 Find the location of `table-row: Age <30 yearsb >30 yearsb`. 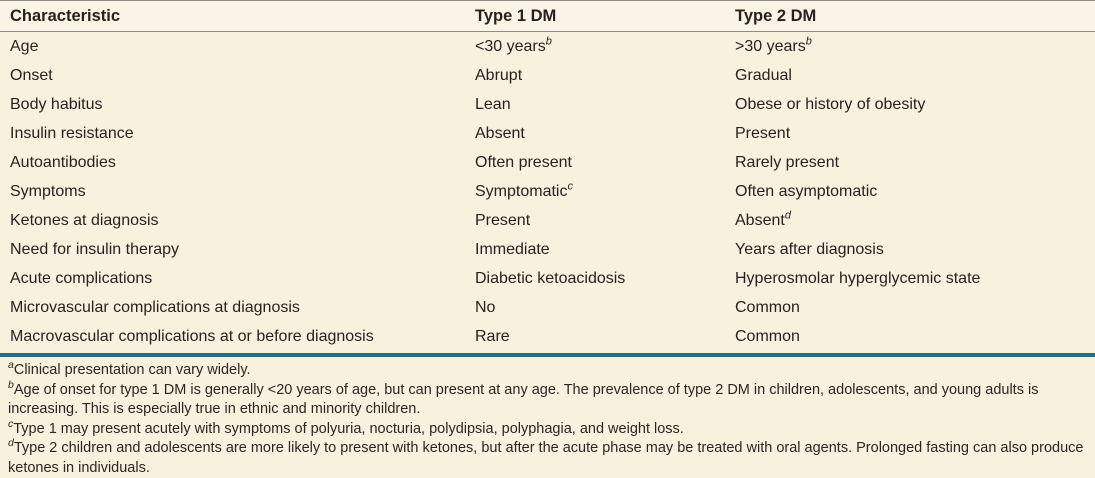

table-row: Age <30 yearsb >30 yearsb is located at coordinates (547, 47).